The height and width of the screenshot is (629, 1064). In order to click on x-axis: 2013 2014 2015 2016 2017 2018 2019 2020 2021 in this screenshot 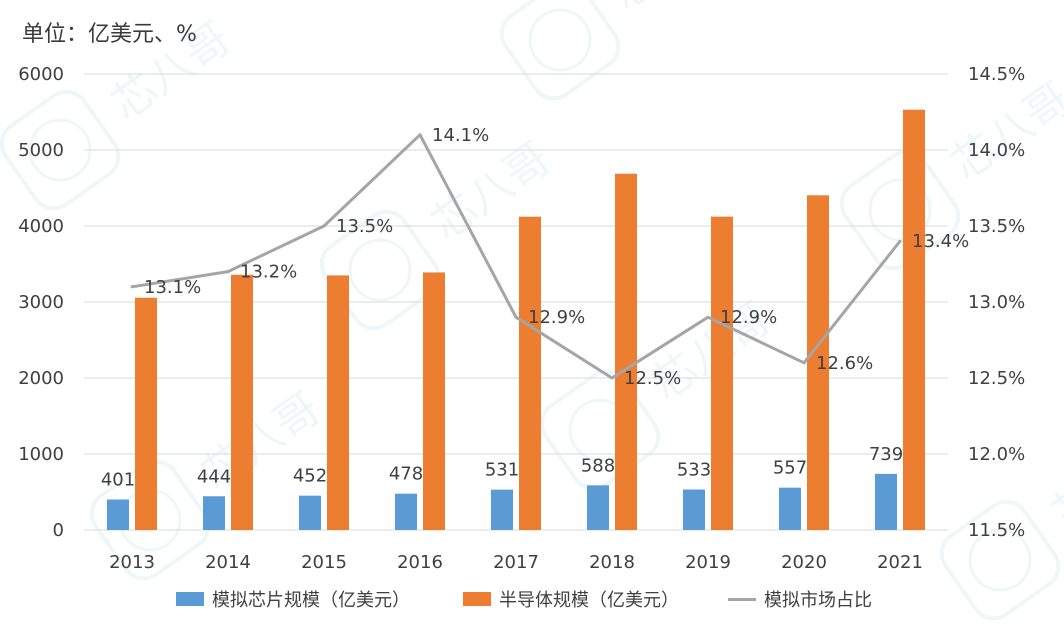, I will do `click(516, 562)`.